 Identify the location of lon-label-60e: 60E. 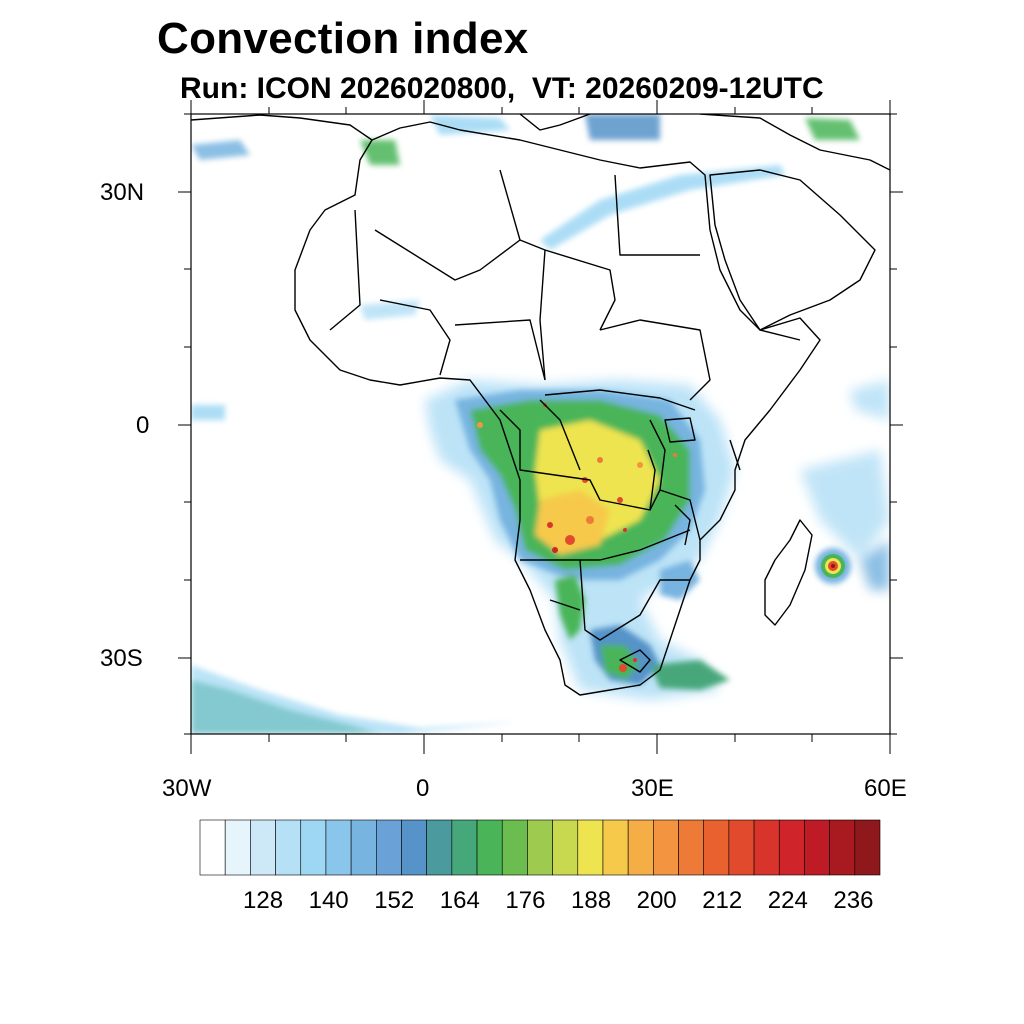
(885, 788).